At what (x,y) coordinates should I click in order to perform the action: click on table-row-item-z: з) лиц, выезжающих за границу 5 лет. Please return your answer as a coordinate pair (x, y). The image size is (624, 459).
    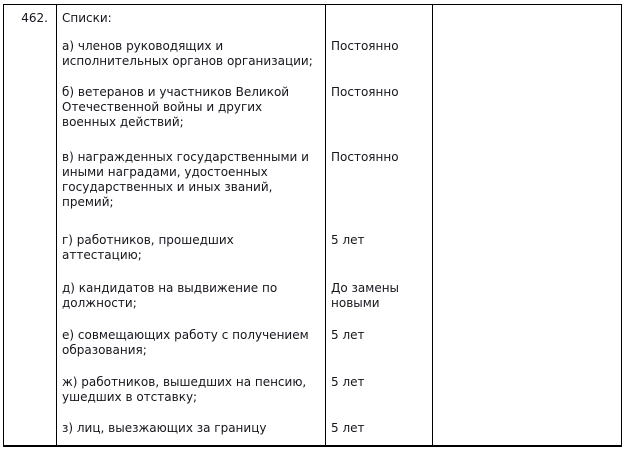
    Looking at the image, I should click on (312, 433).